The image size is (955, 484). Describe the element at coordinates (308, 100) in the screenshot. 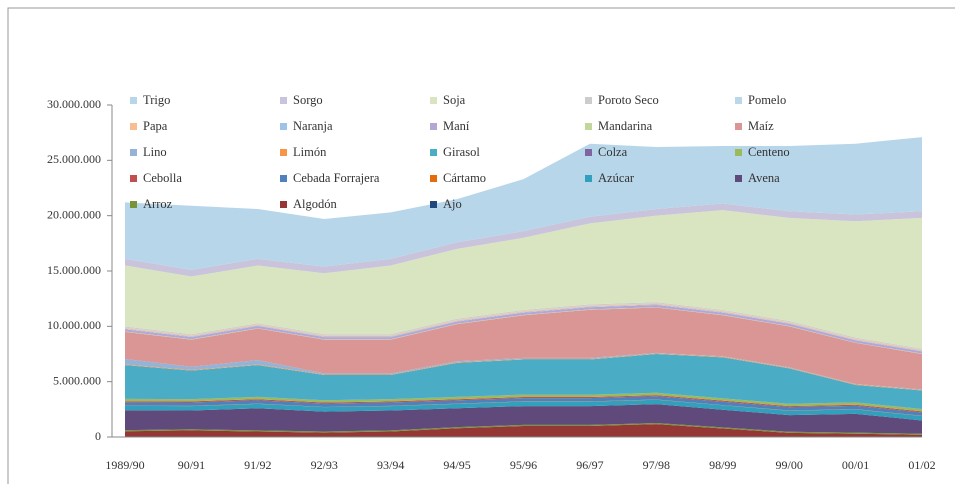

I see `legend-label: Sorgo` at that location.